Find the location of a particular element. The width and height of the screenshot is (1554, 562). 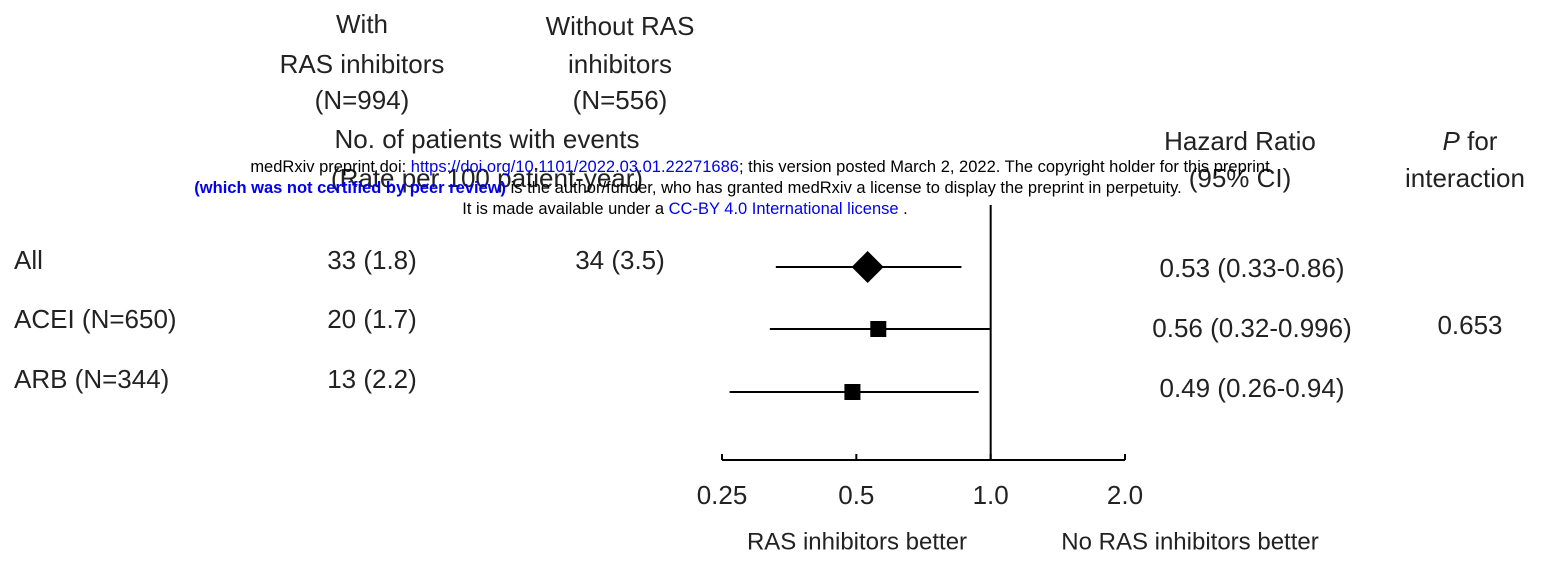

column-header: RAS inhibitors is located at coordinates (362, 64).